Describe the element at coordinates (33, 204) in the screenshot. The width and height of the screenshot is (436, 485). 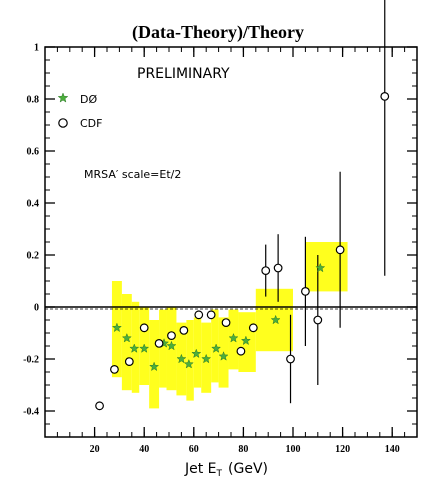
I see `y-tick-label: 0.4` at that location.